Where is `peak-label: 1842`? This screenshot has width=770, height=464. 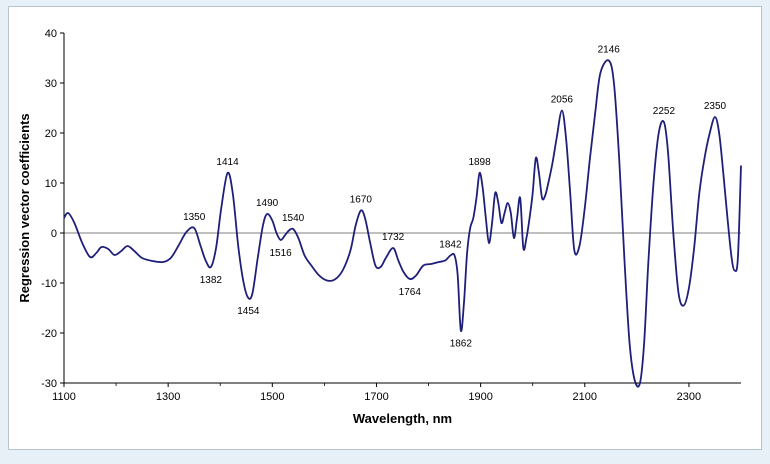
peak-label: 1842 is located at coordinates (450, 245).